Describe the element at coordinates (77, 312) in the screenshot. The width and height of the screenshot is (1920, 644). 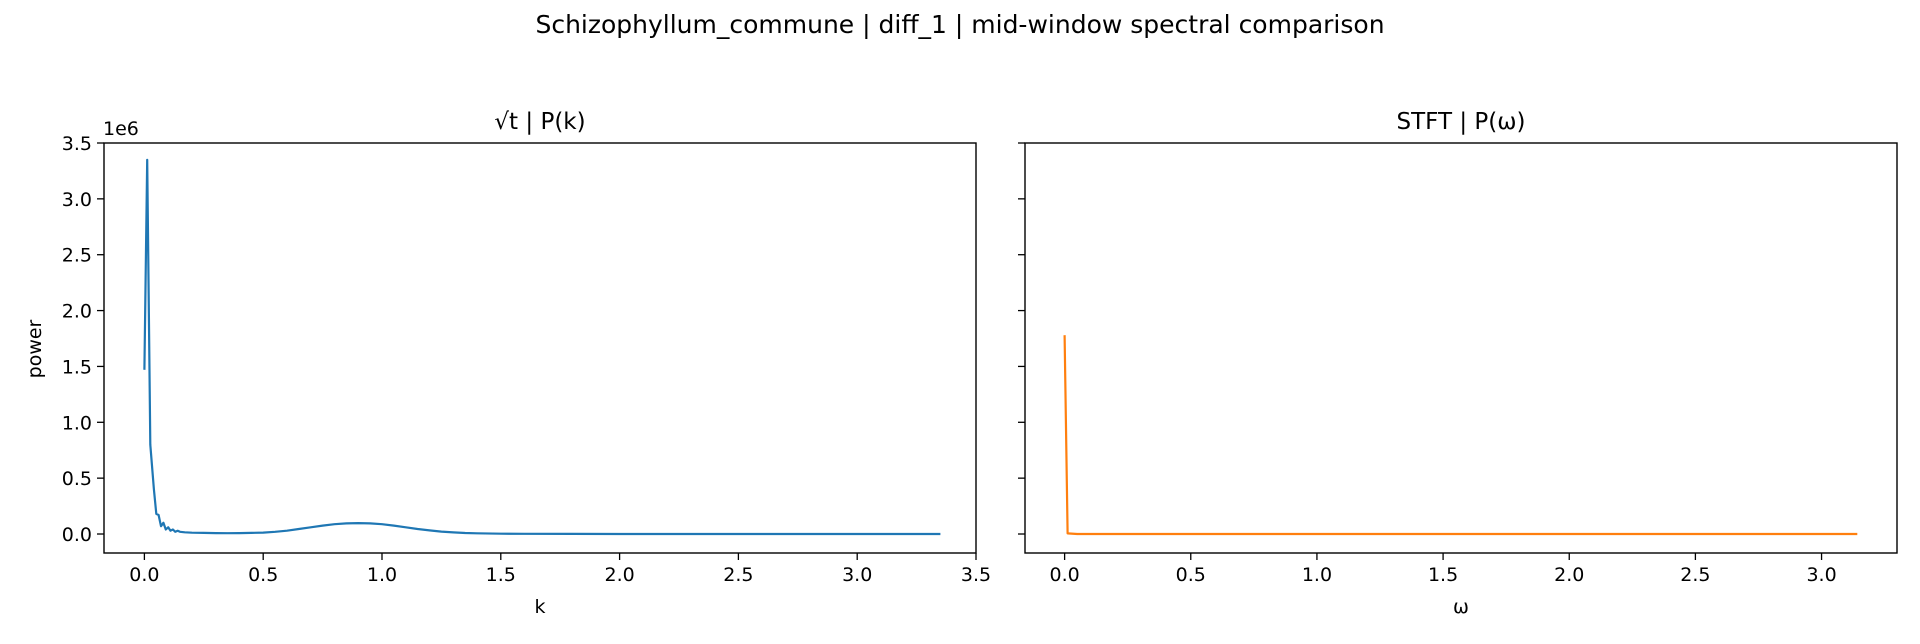
I see `y-tick-label: 2.0` at that location.